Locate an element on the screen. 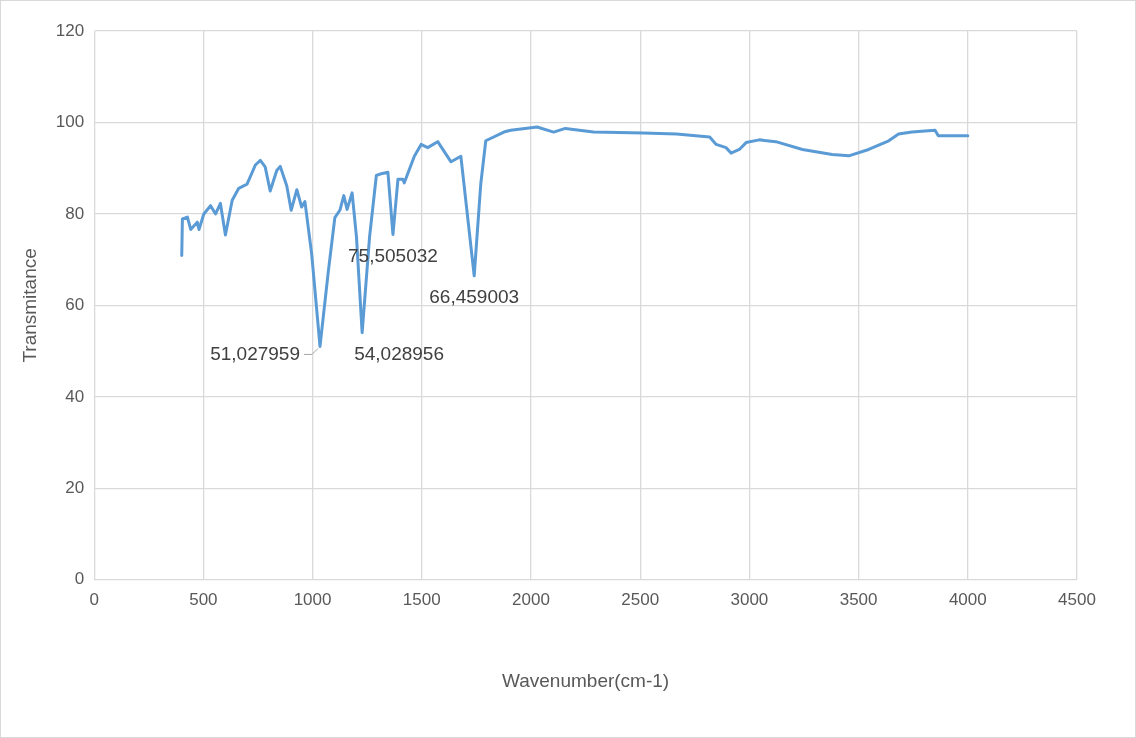 This screenshot has width=1136, height=738. x-tick-label: 4500 is located at coordinates (1077, 599).